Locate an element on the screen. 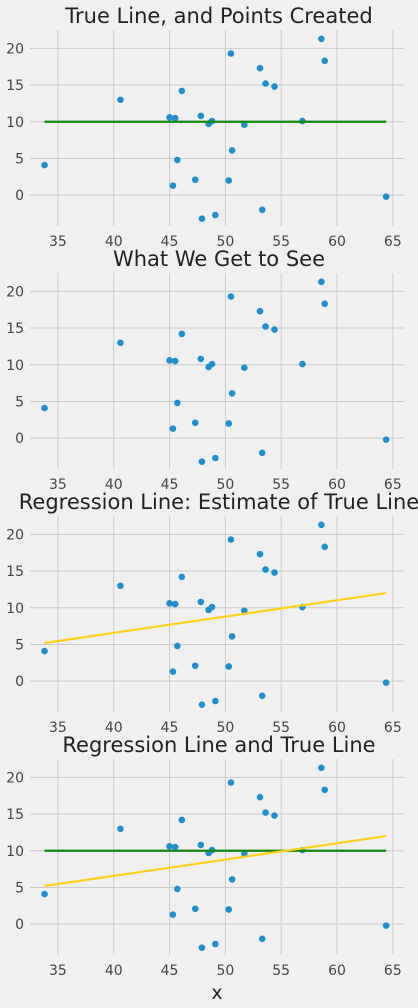  panel-2-y-tick-label: 0 is located at coordinates (19, 439).